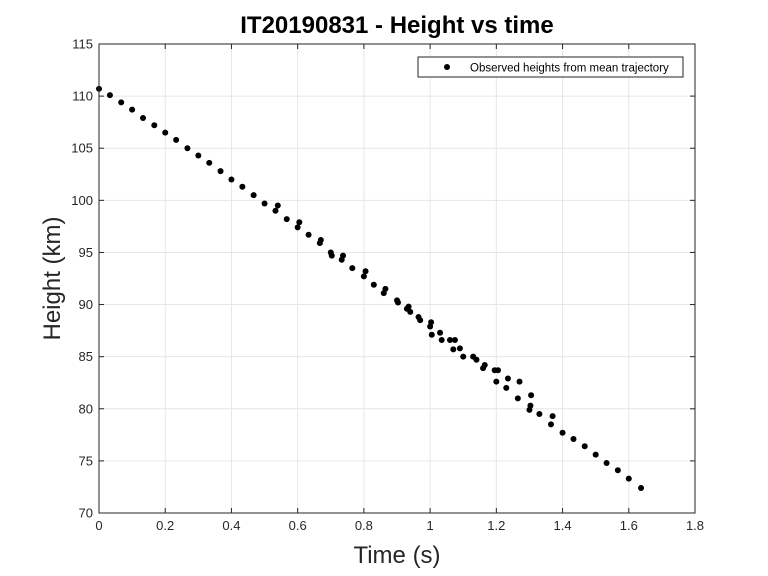  I want to click on legend: Observed heights from mean trajectory, so click(550, 67).